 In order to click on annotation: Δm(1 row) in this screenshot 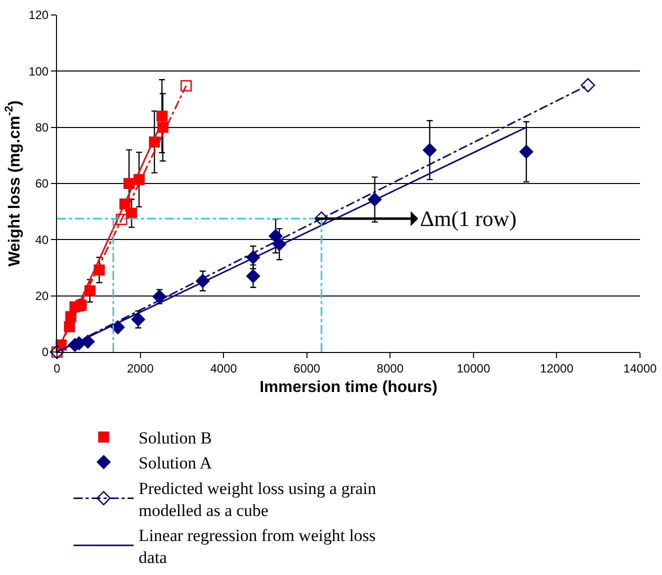, I will do `click(468, 218)`.